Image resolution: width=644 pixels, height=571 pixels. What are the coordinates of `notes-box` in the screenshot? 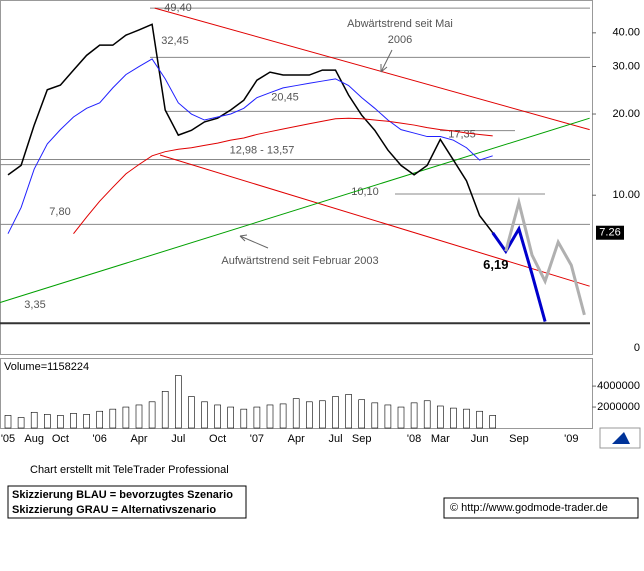 It's located at (127, 502).